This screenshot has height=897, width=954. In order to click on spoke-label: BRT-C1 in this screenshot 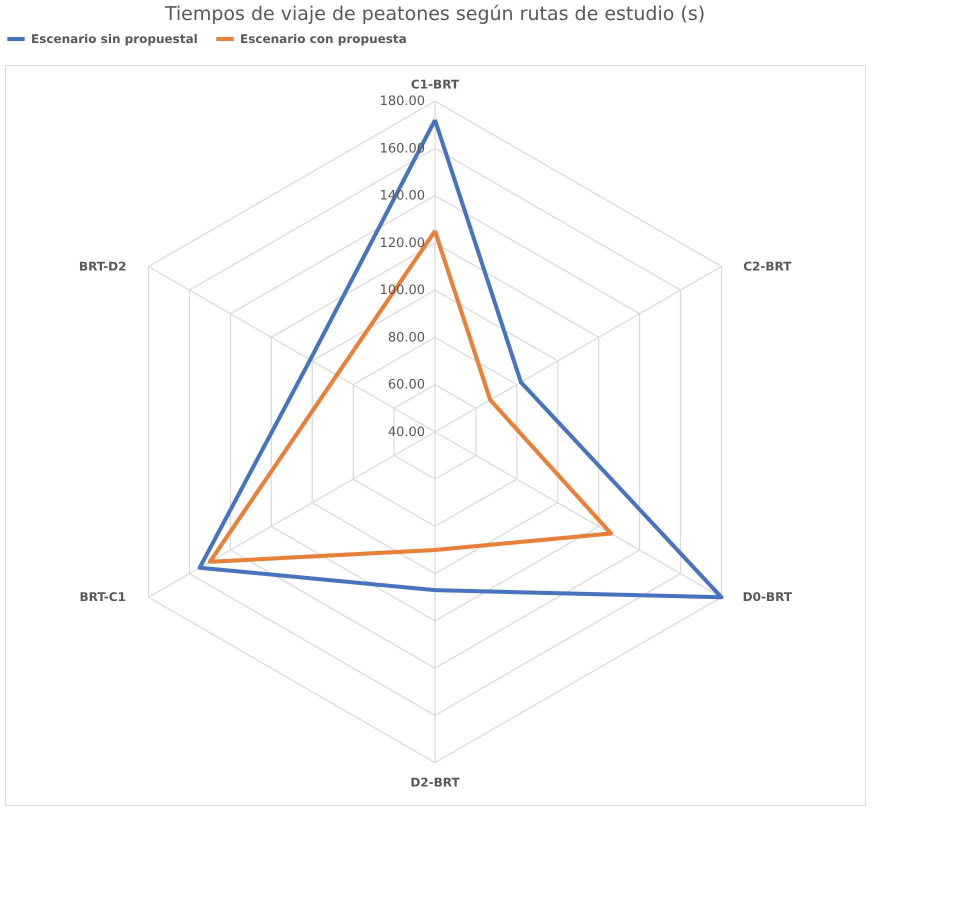, I will do `click(103, 597)`.